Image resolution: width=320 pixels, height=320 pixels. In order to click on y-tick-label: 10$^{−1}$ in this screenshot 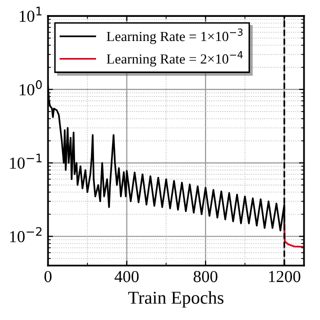, I will do `click(26, 161)`.